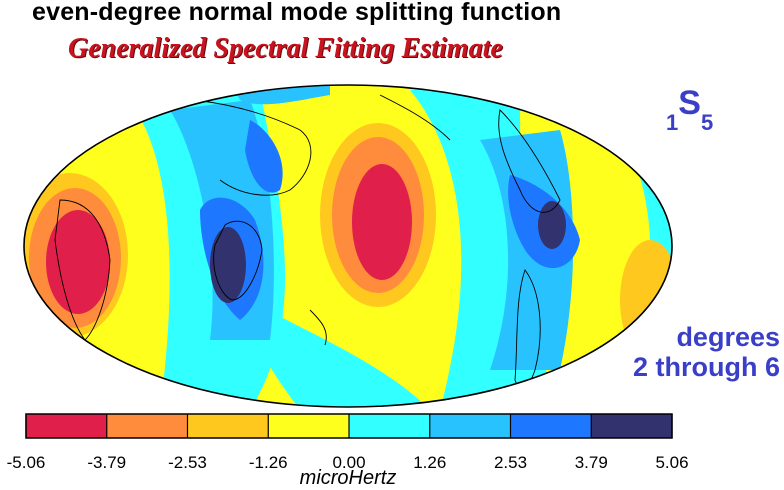 This screenshot has width=784, height=490. I want to click on colorbar-tick-label: 5.06, so click(672, 462).